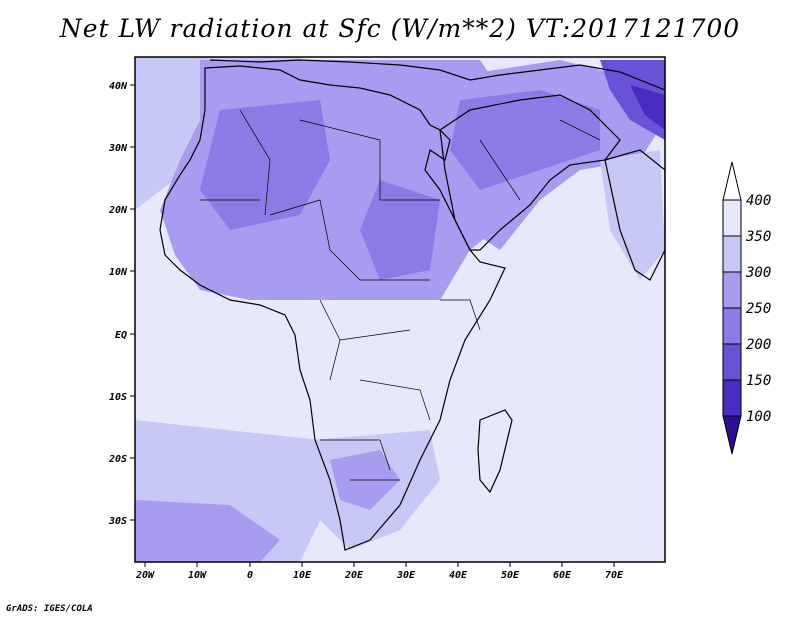 This screenshot has height=618, width=800. I want to click on colorbar: 400 350 300 250 200 150 100, so click(746, 308).